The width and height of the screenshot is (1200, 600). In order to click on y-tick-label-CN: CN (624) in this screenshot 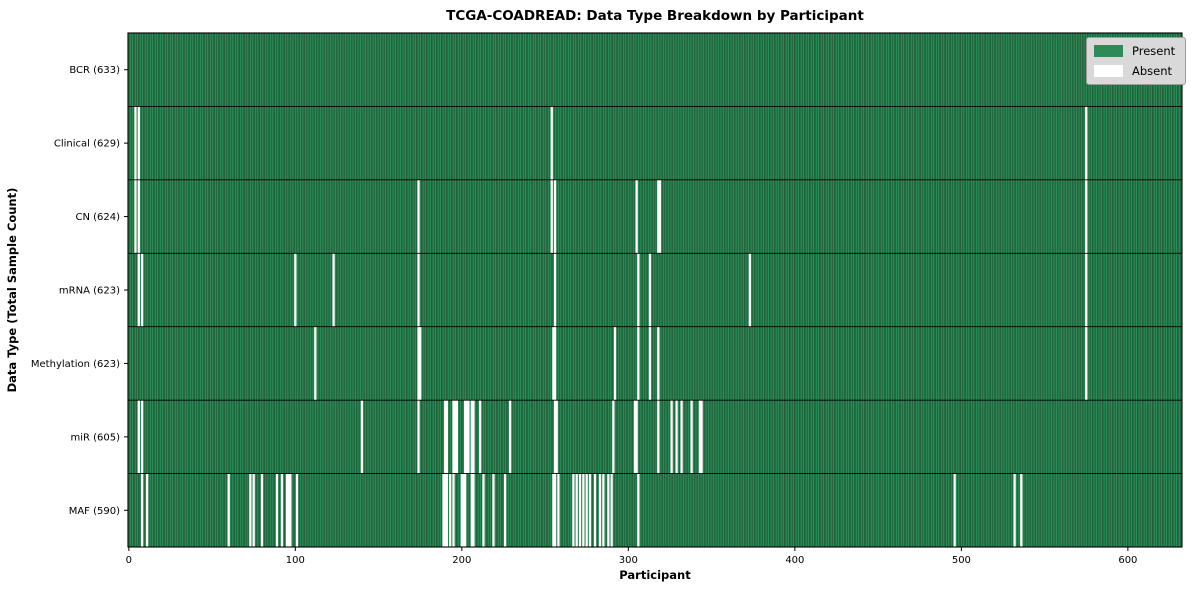, I will do `click(97, 217)`.